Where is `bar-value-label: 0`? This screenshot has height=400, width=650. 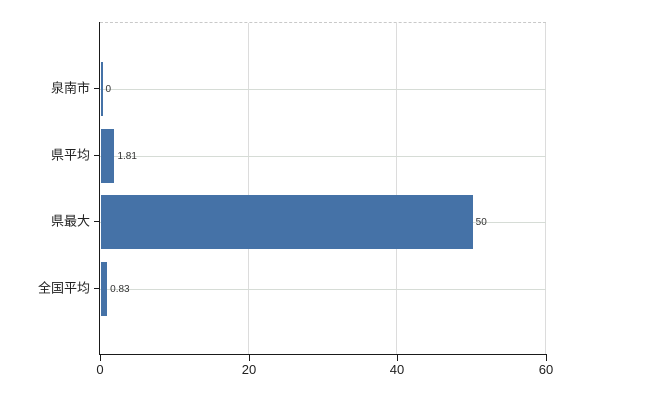
bar-value-label: 0 is located at coordinates (108, 89).